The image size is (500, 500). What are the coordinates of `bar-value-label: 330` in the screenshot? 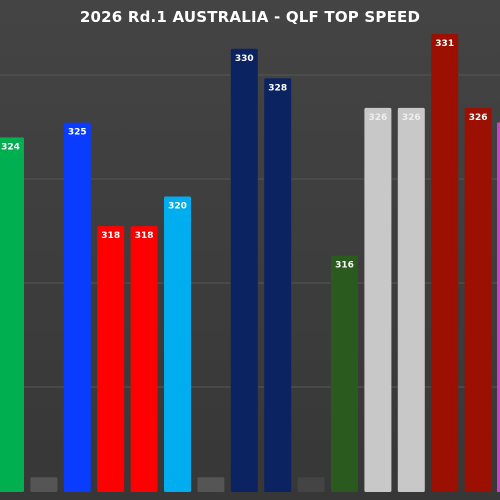 It's located at (244, 59).